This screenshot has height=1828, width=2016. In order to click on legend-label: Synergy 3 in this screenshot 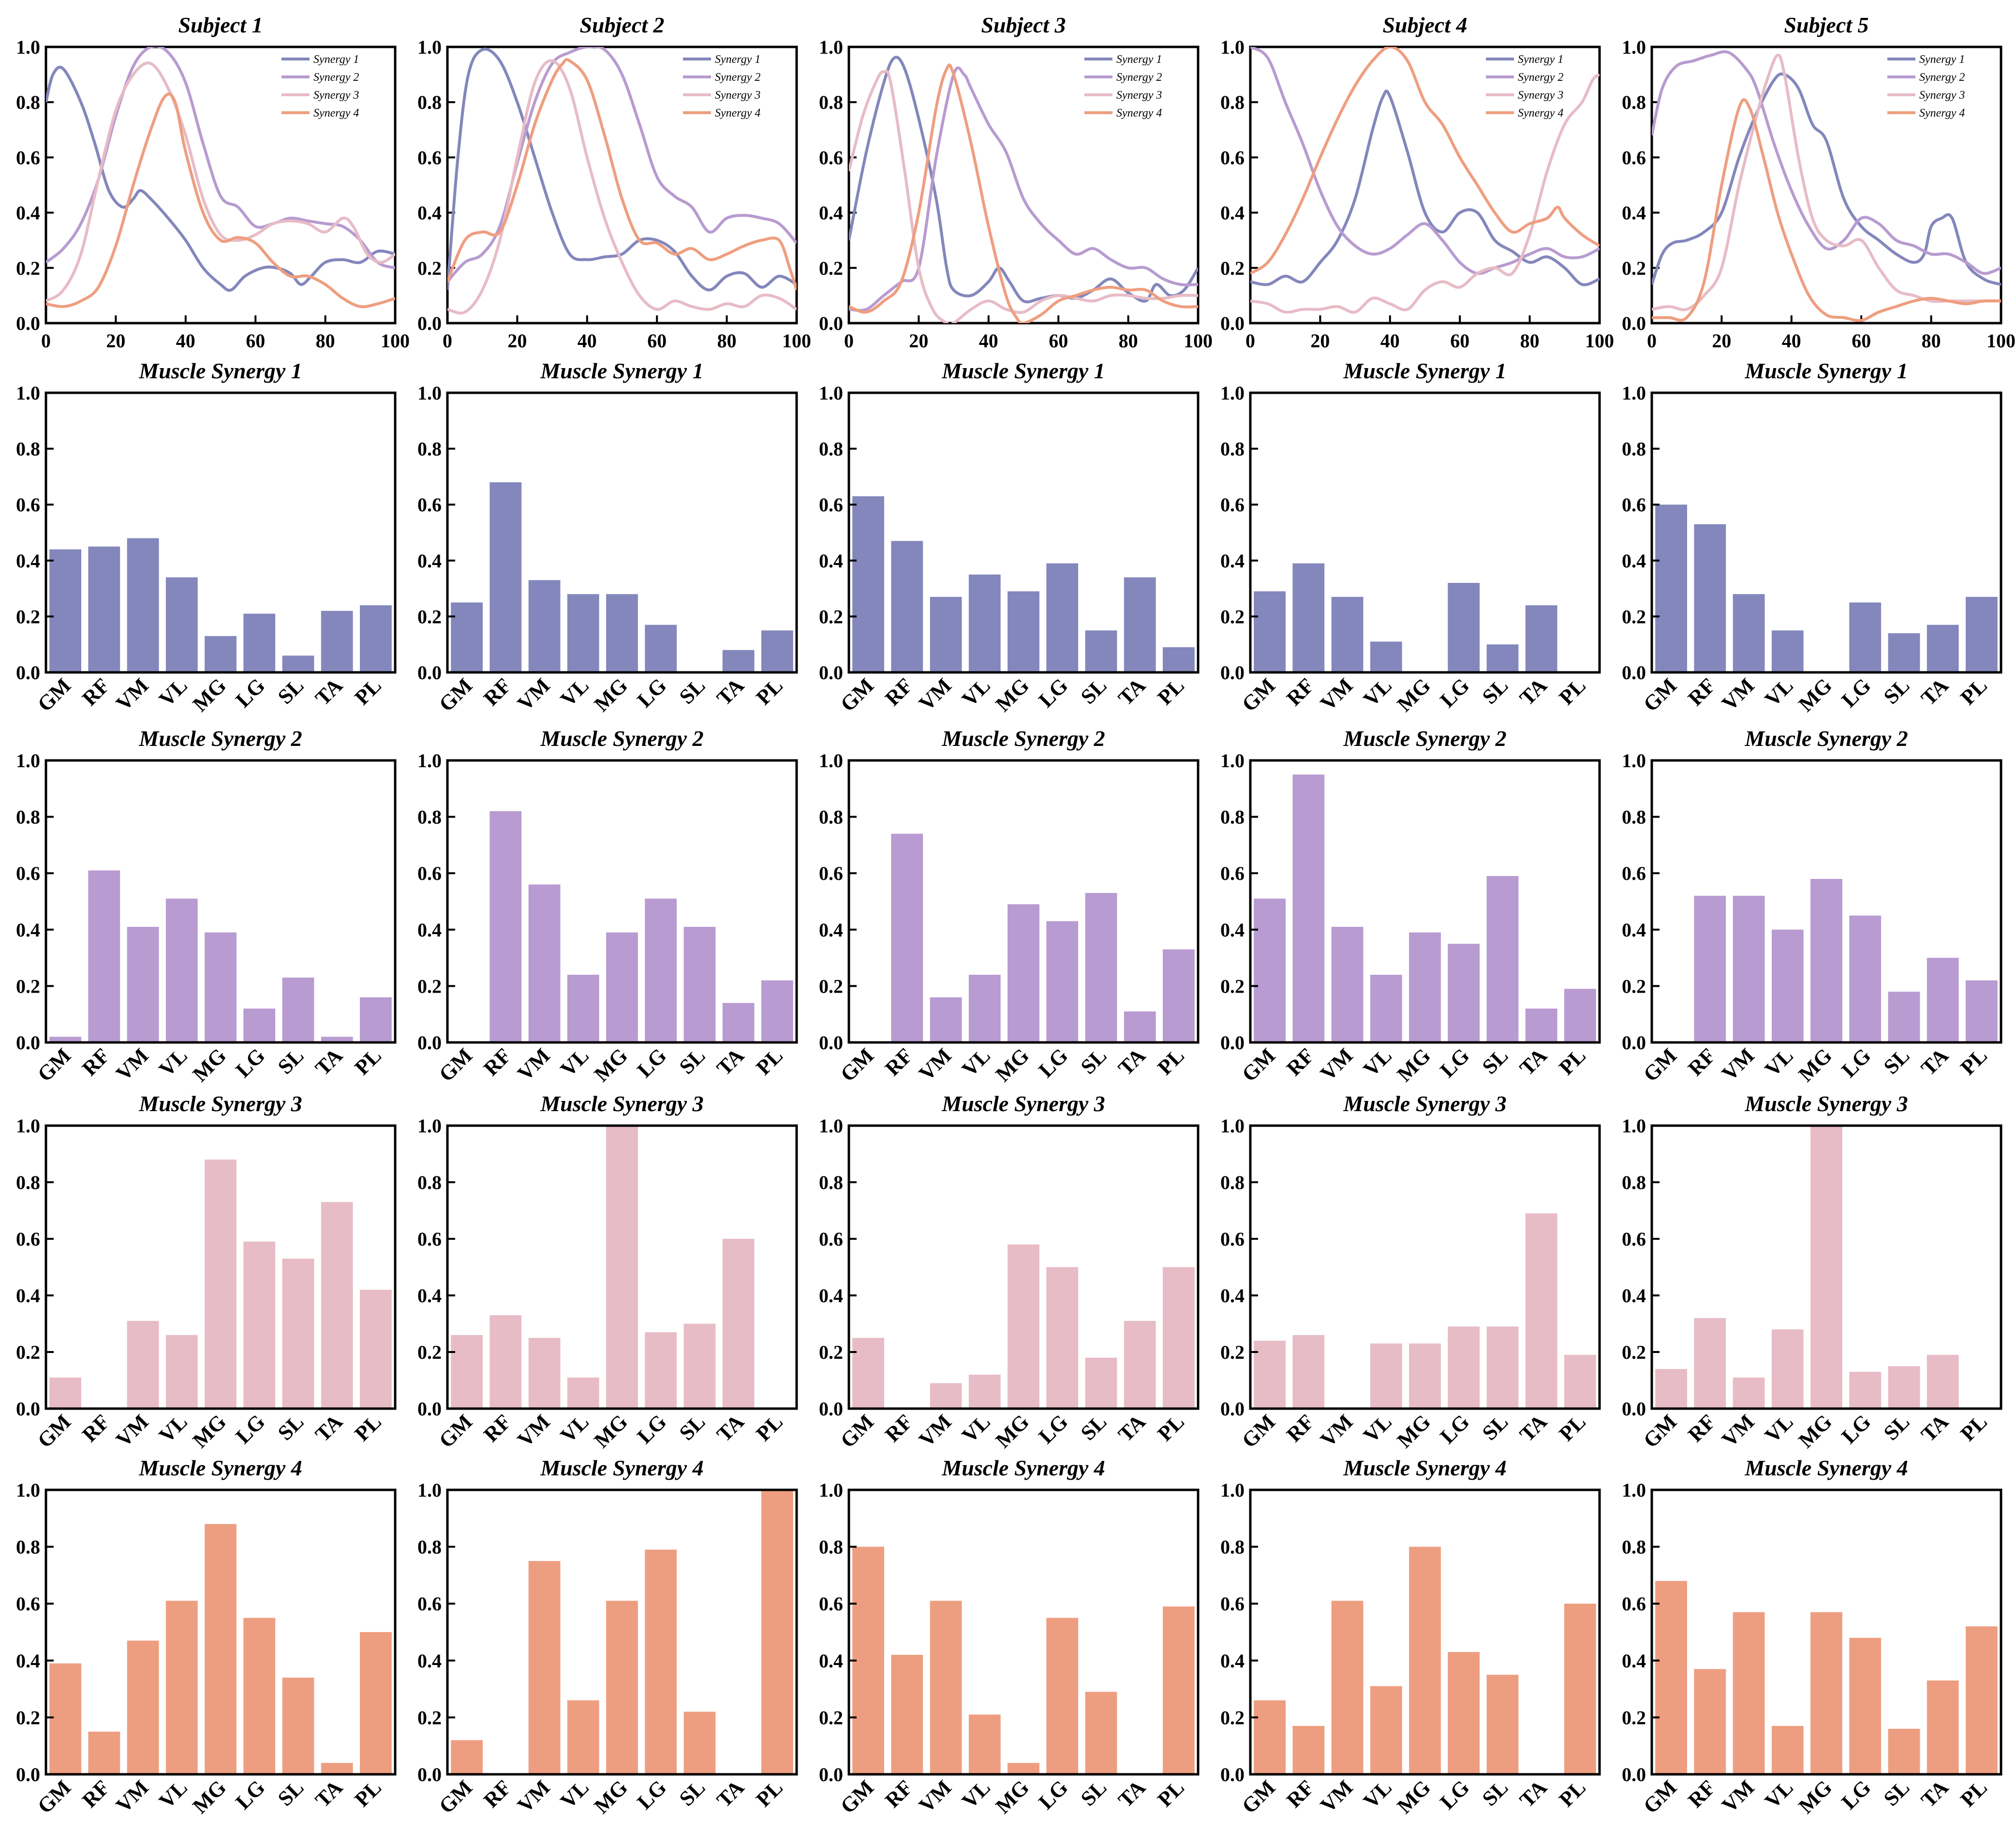, I will do `click(336, 95)`.